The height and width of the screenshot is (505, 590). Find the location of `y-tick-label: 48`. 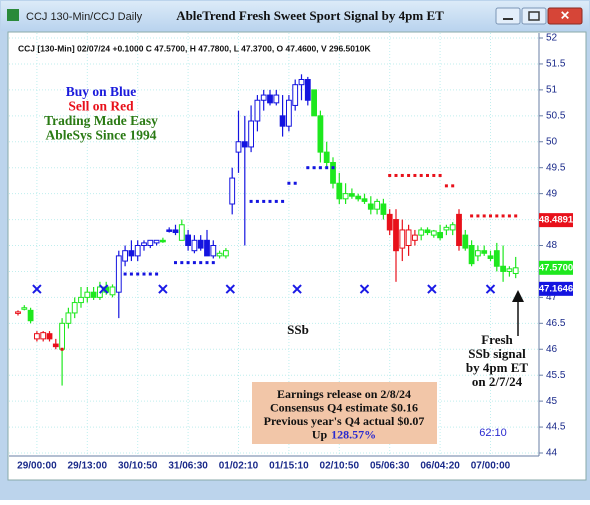

y-tick-label: 48 is located at coordinates (552, 245).